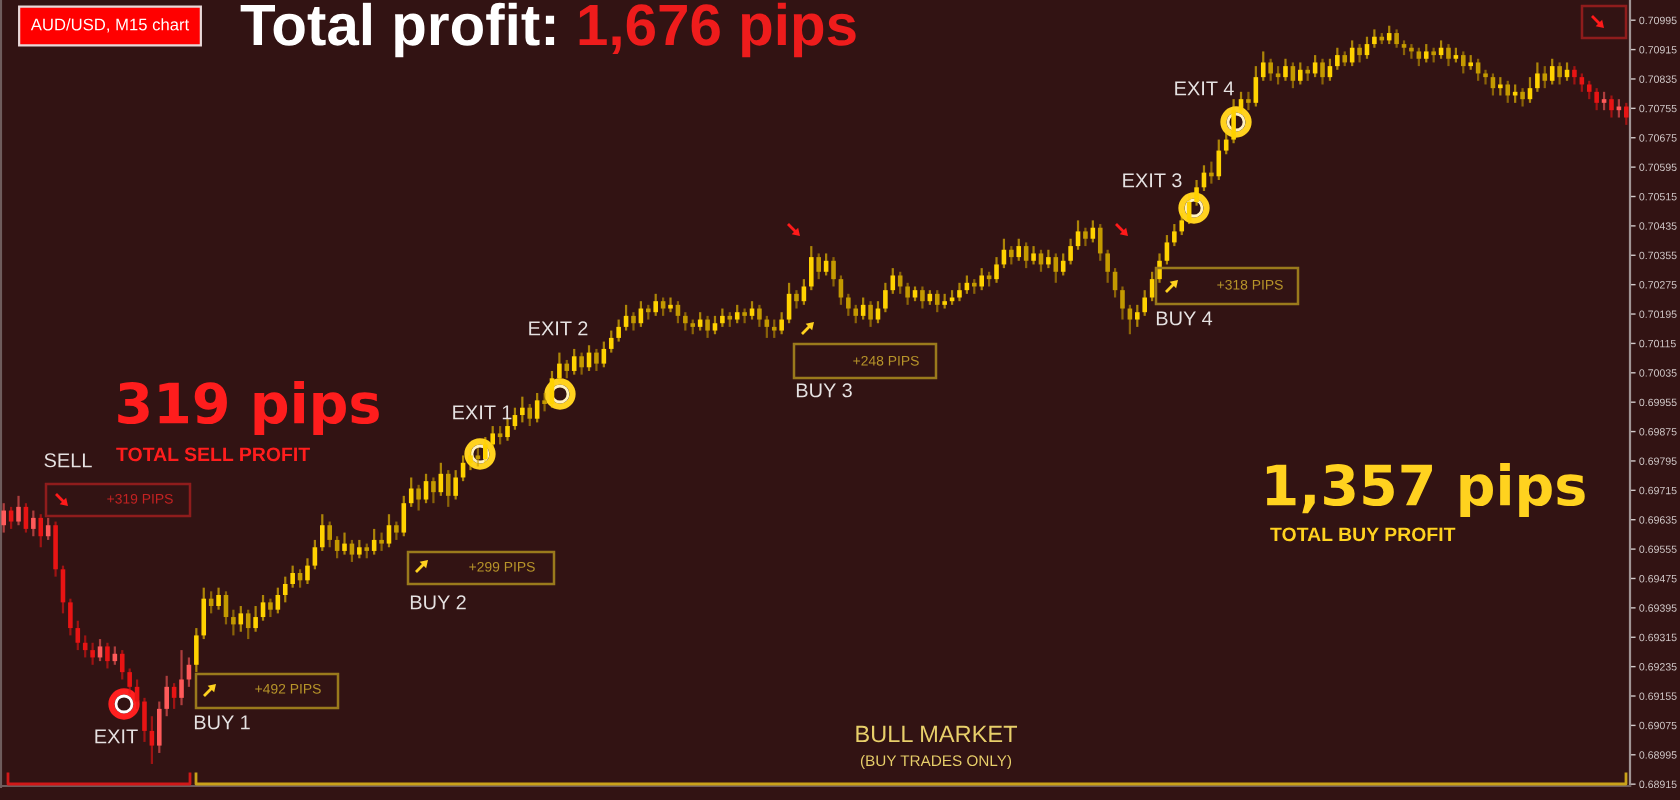 The width and height of the screenshot is (1680, 800). Describe the element at coordinates (116, 736) in the screenshot. I see `annotation: EXIT` at that location.